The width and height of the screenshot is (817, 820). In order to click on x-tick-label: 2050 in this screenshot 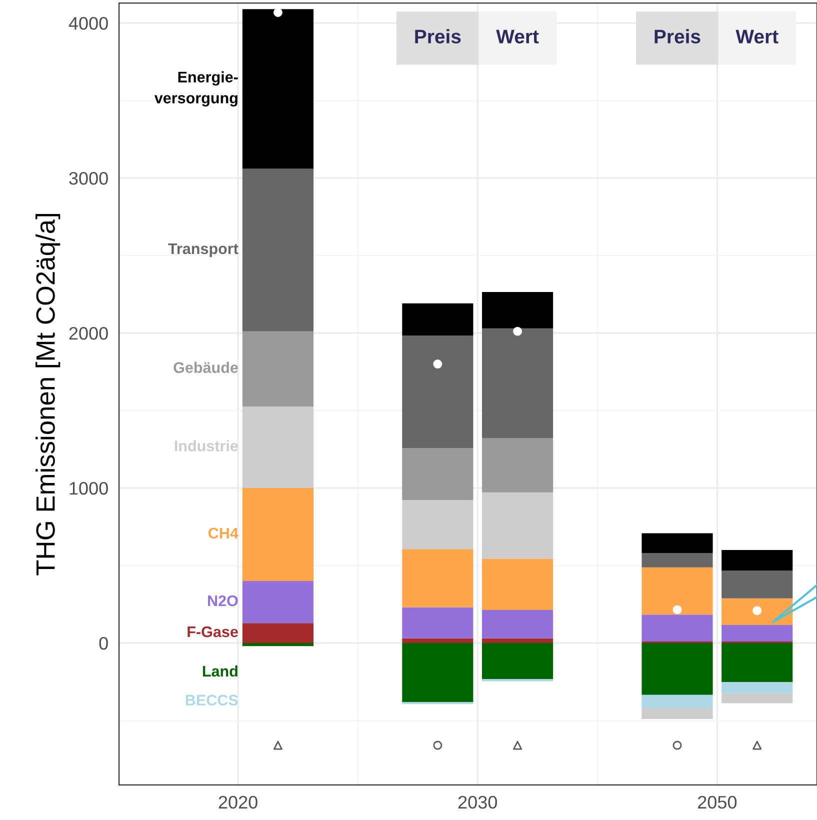, I will do `click(717, 802)`.